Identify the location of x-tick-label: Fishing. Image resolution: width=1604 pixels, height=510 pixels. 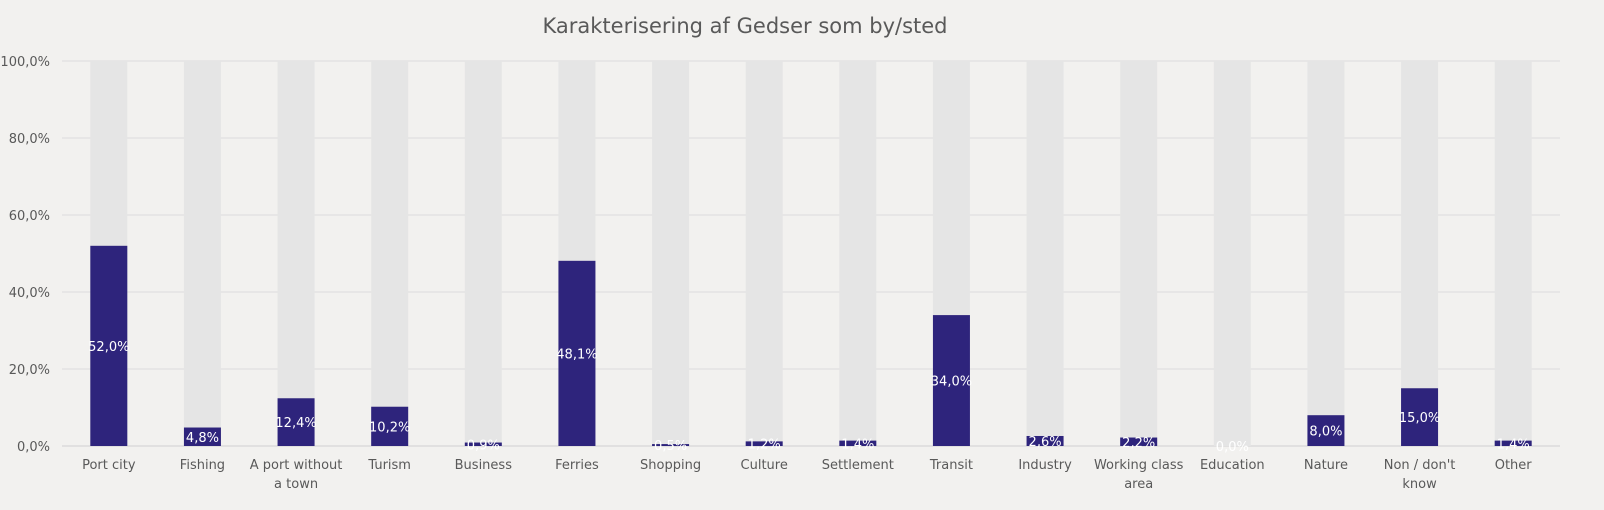
(202, 465).